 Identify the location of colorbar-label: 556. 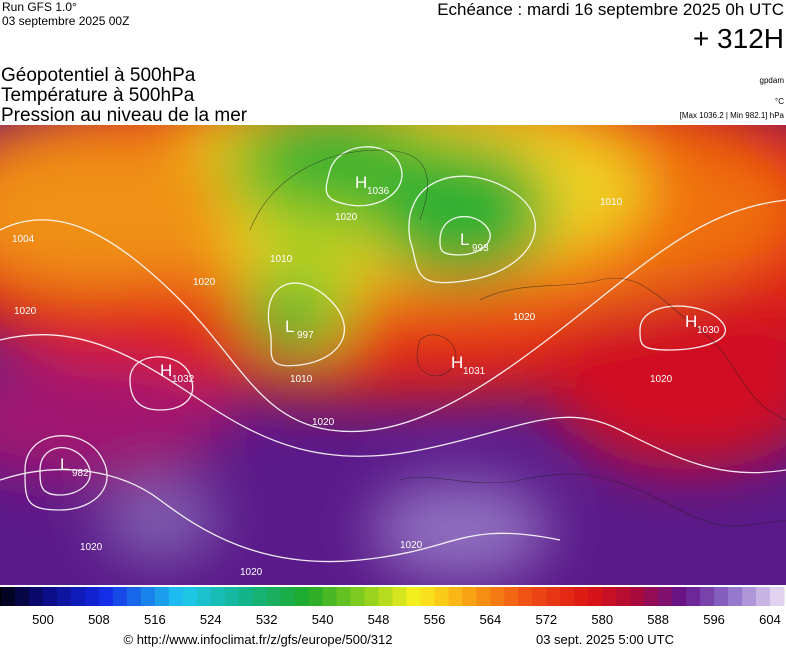
(435, 619).